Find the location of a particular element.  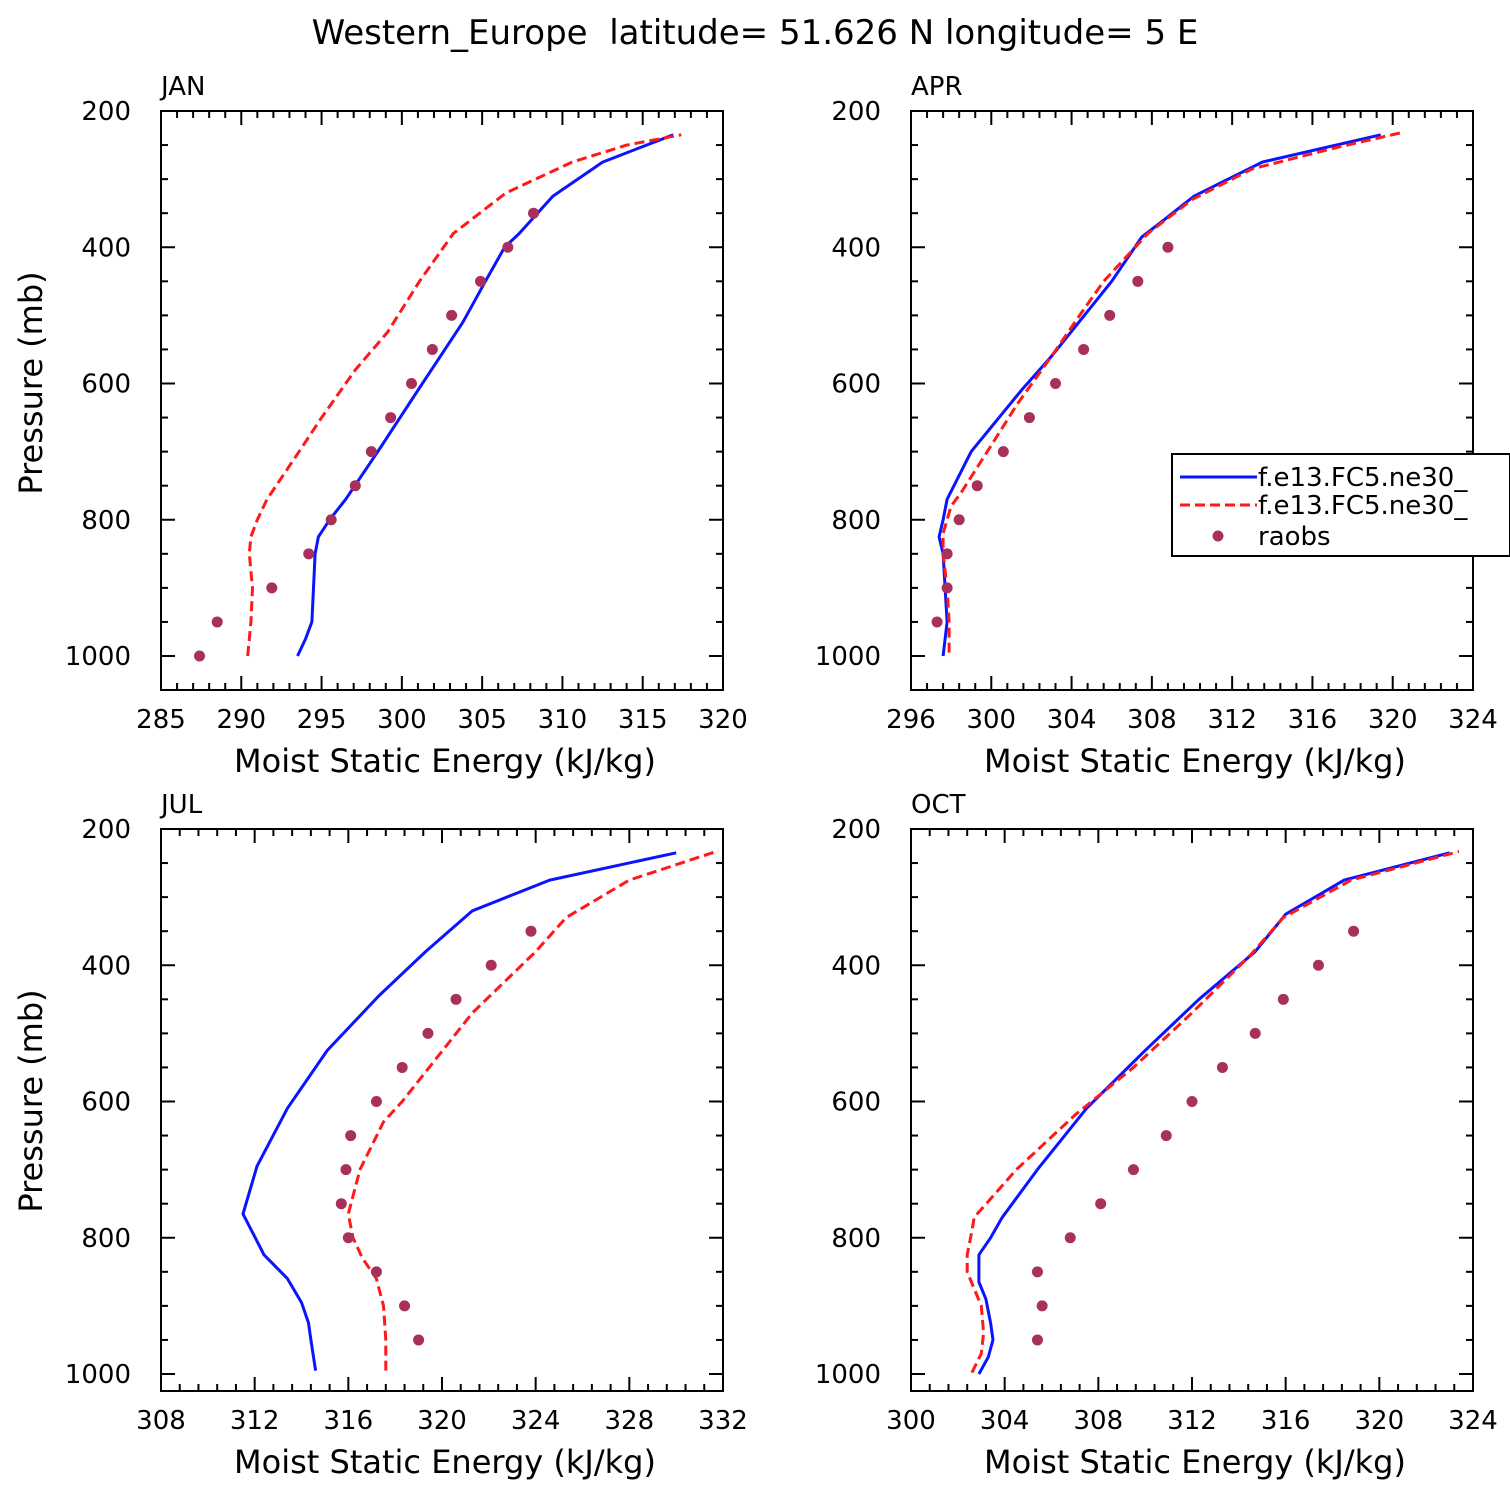

legend-entry-2: f.e13.FC5.ne30_ is located at coordinates (1363, 506).